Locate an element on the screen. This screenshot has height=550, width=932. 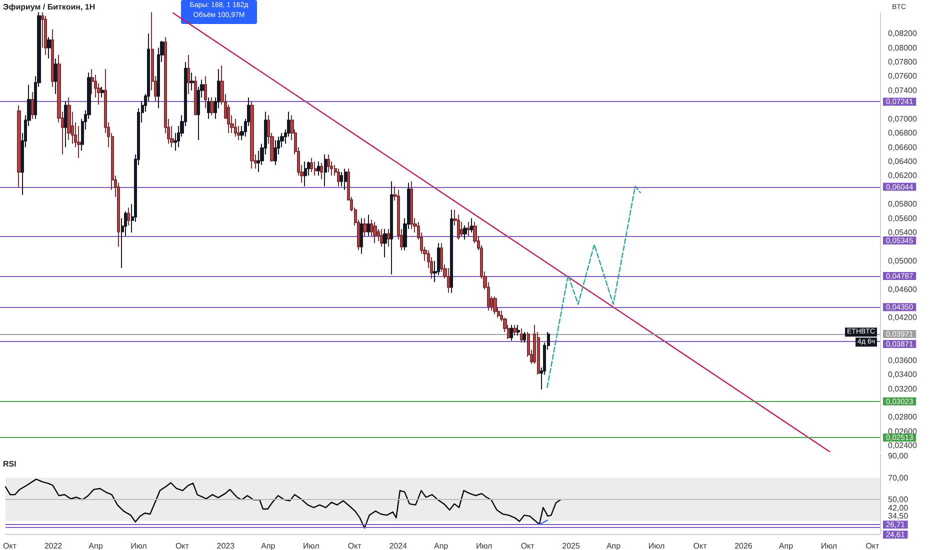
y-tick-label: 0,05600 is located at coordinates (903, 218).